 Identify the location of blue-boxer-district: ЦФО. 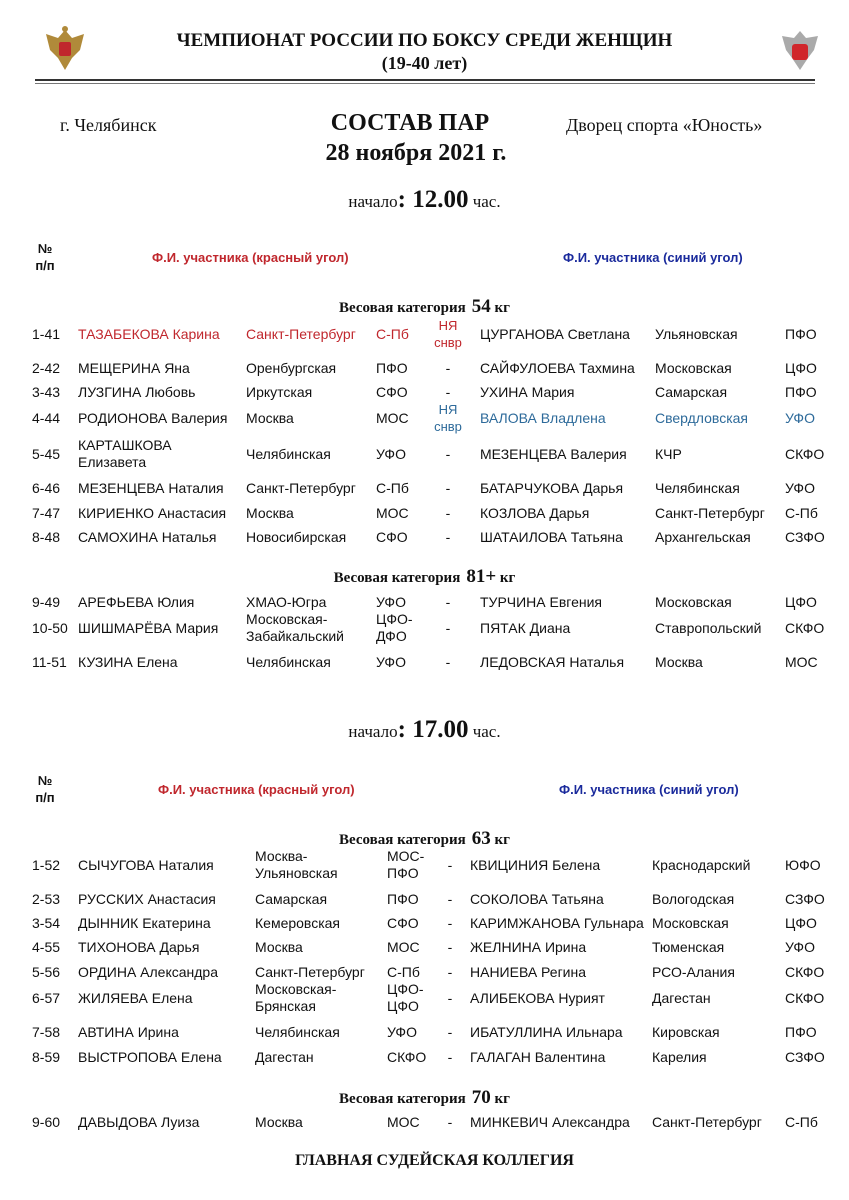
(801, 367).